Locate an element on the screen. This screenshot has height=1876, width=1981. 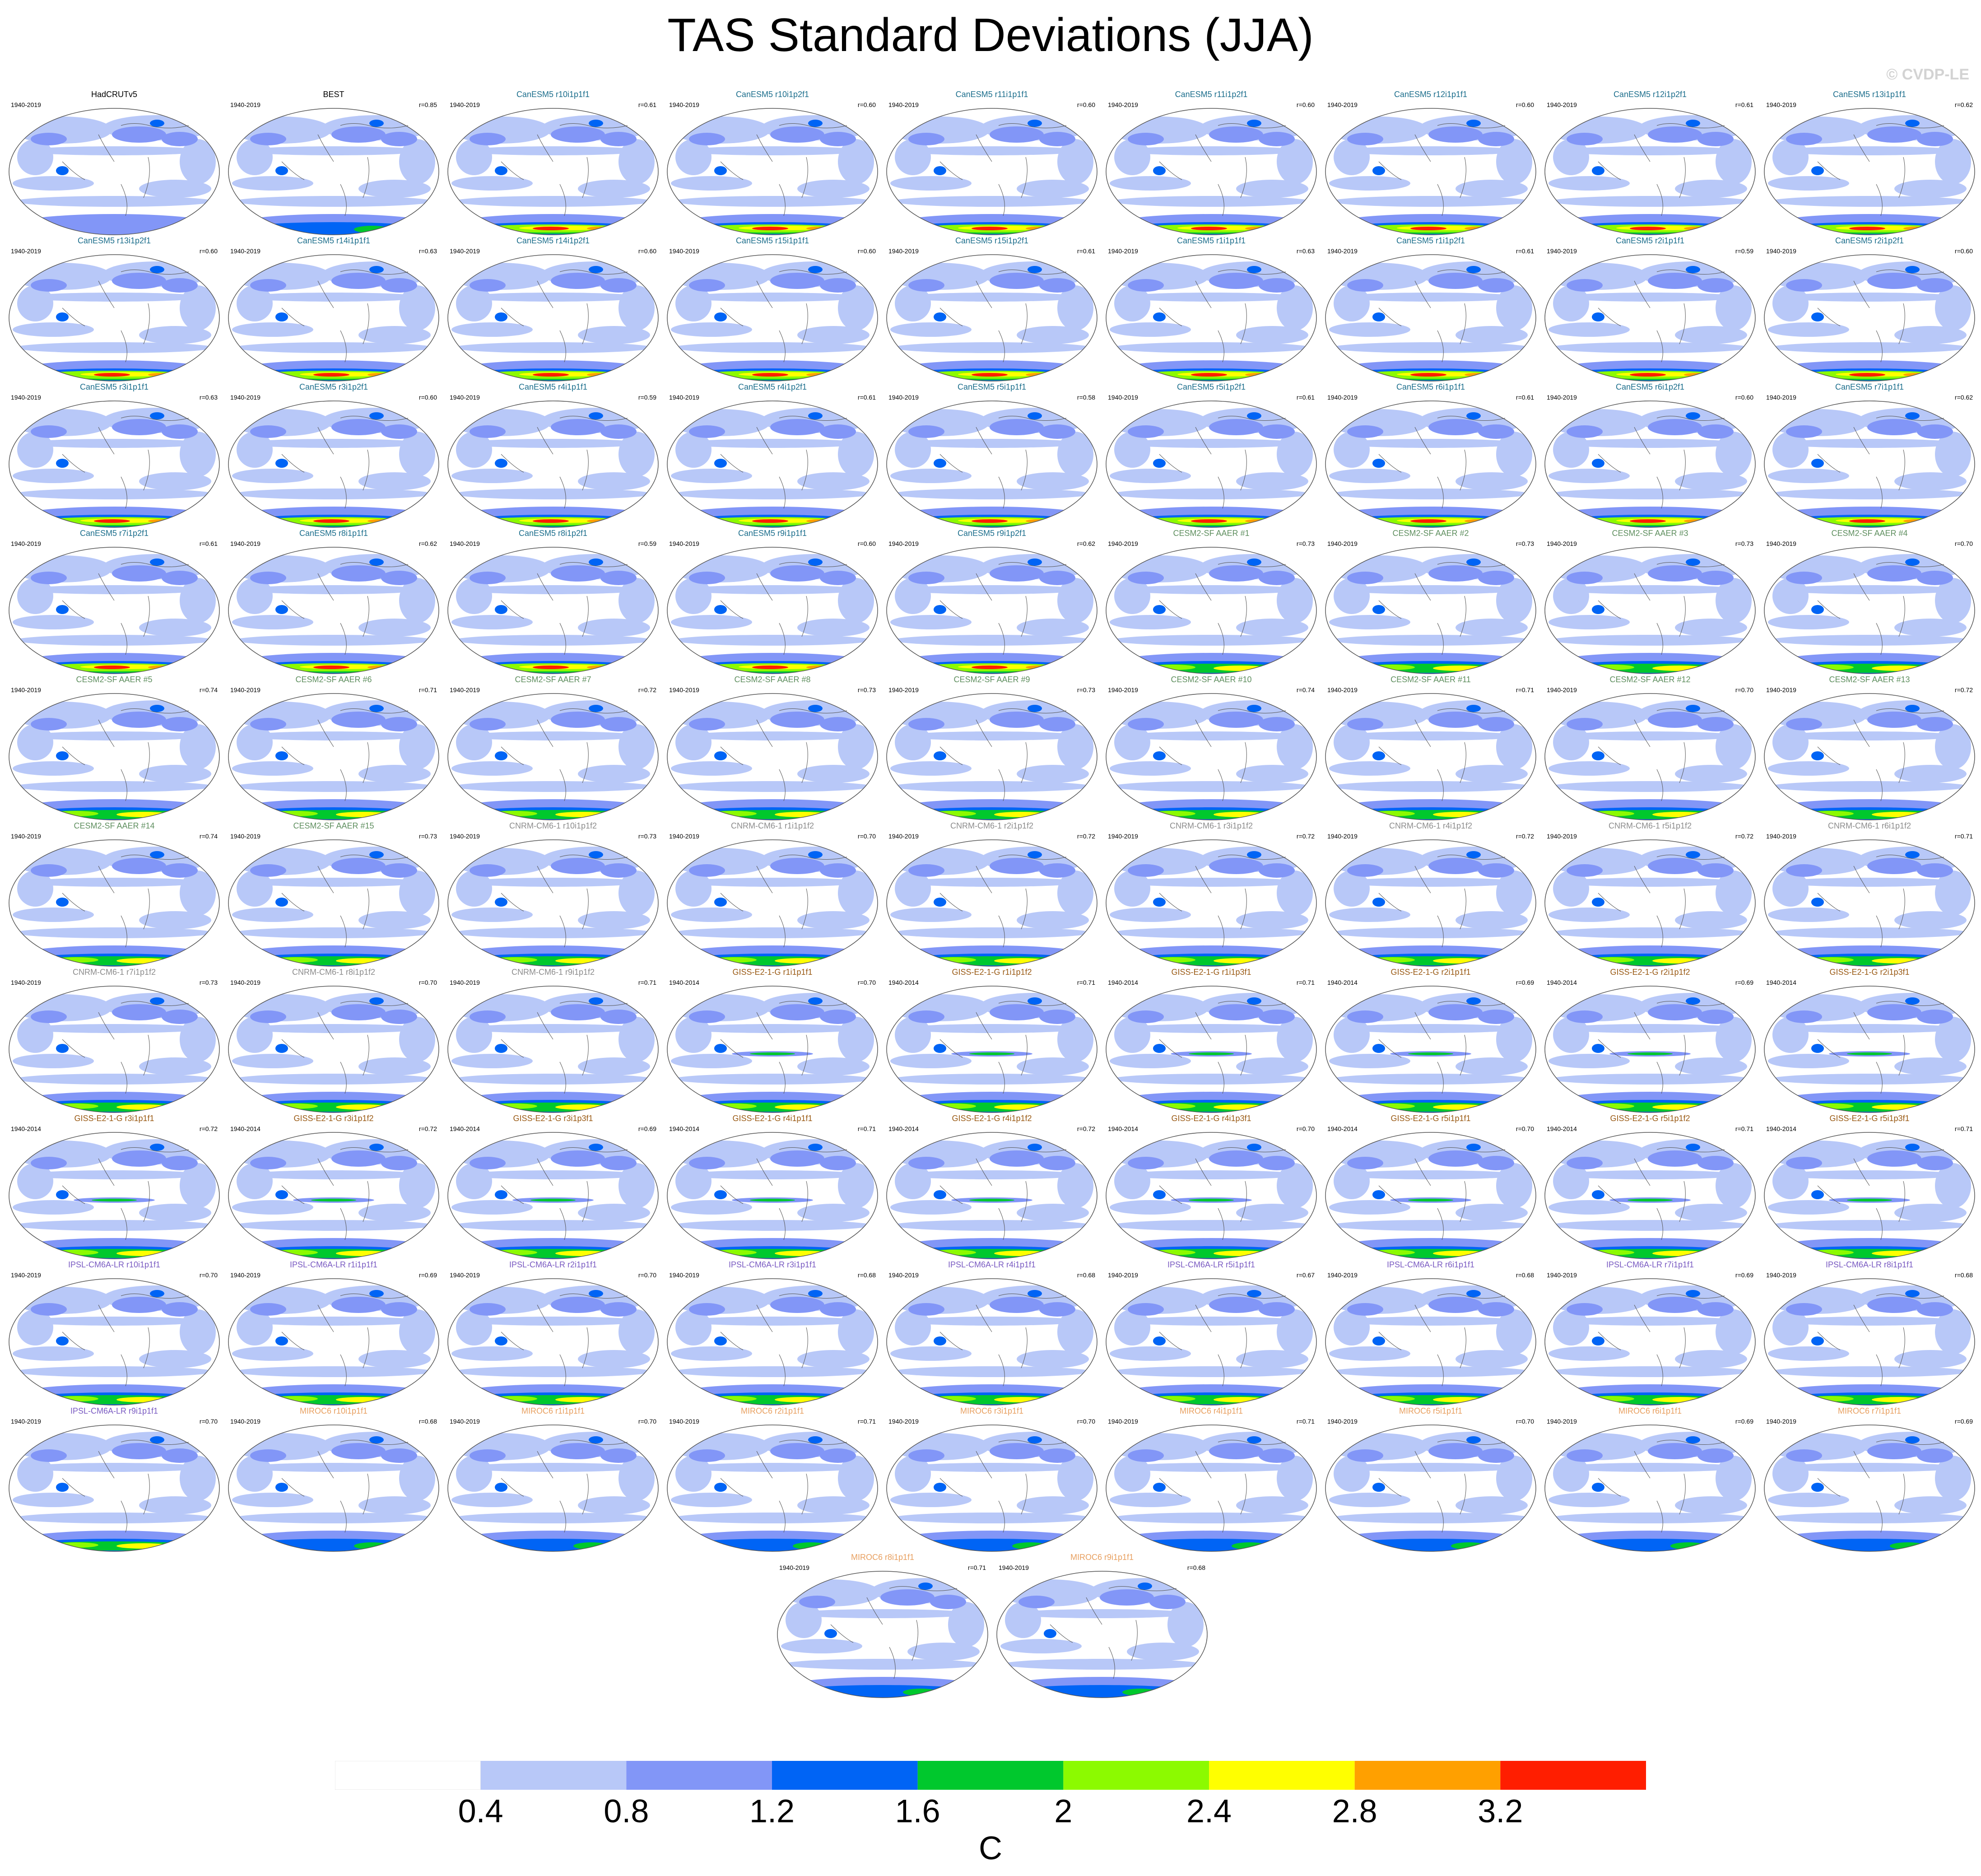
map-panel: CanESM5 r13i1p2f1 1940-2019 r=0.60 is located at coordinates (114, 310).